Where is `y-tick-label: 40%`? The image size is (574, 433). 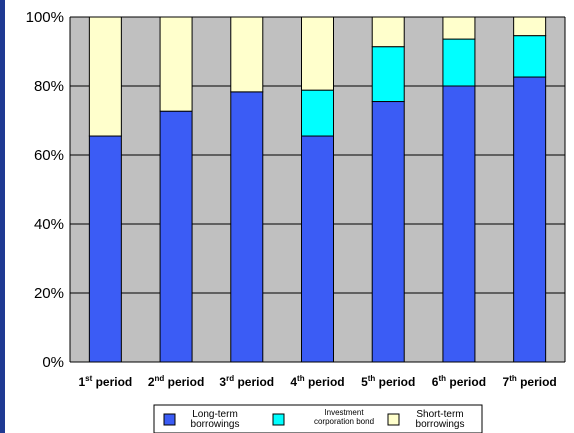 y-tick-label: 40% is located at coordinates (49, 224).